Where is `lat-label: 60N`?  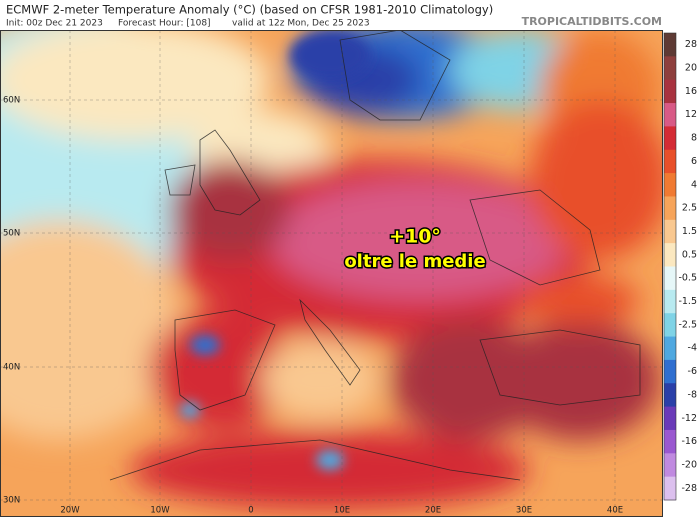
lat-label: 60N is located at coordinates (11, 101).